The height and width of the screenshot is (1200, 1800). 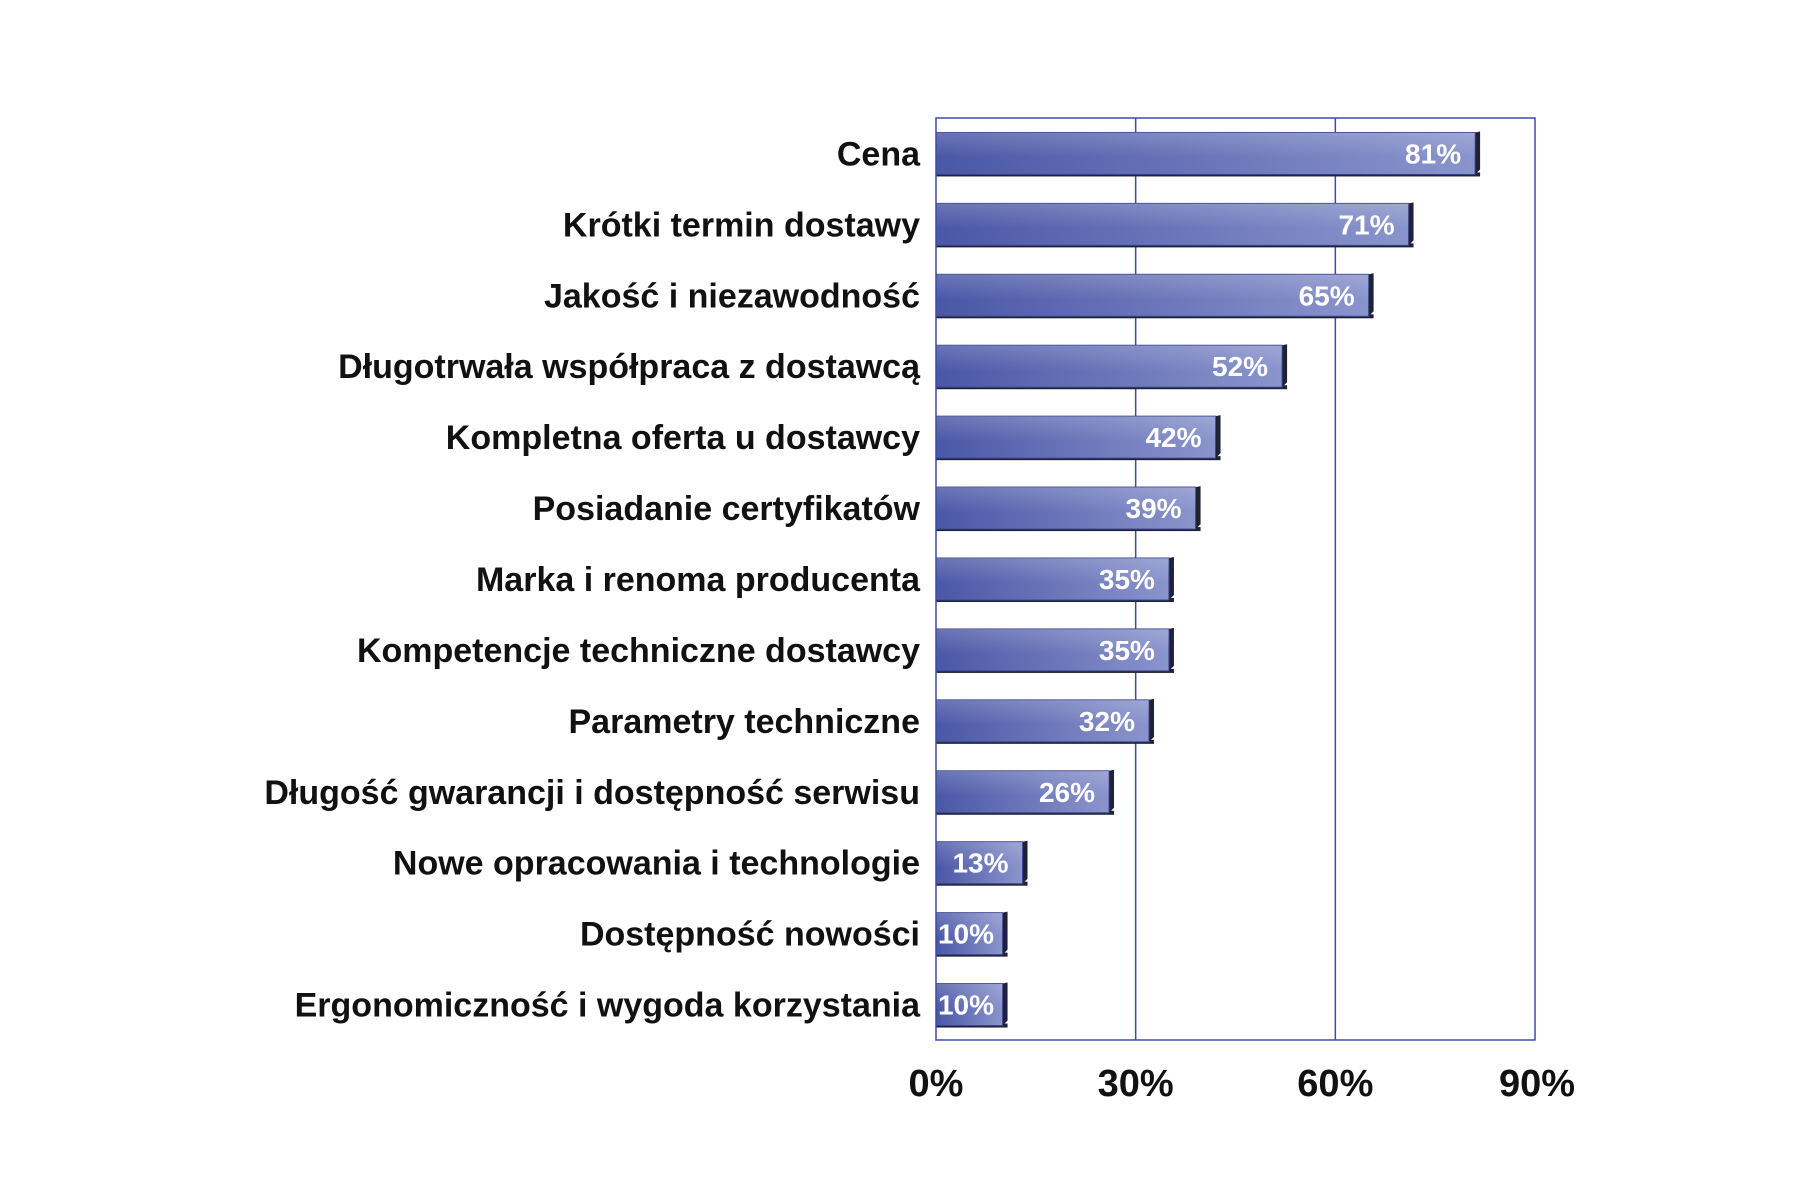 I want to click on category-label: Cena, so click(x=879, y=154).